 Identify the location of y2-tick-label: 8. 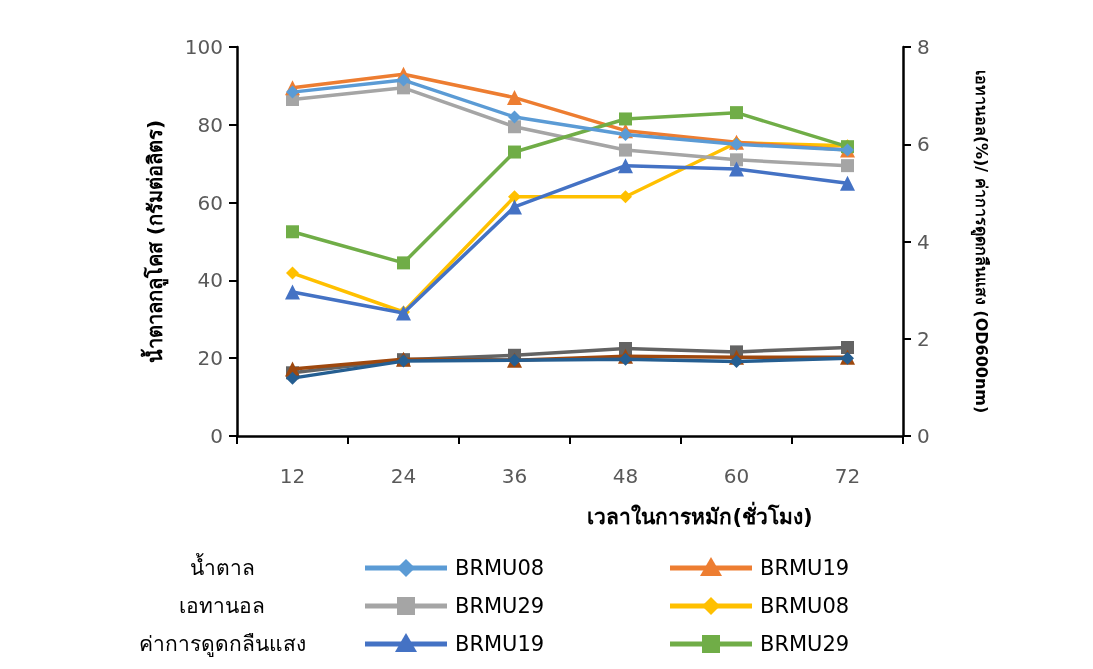
(923, 47).